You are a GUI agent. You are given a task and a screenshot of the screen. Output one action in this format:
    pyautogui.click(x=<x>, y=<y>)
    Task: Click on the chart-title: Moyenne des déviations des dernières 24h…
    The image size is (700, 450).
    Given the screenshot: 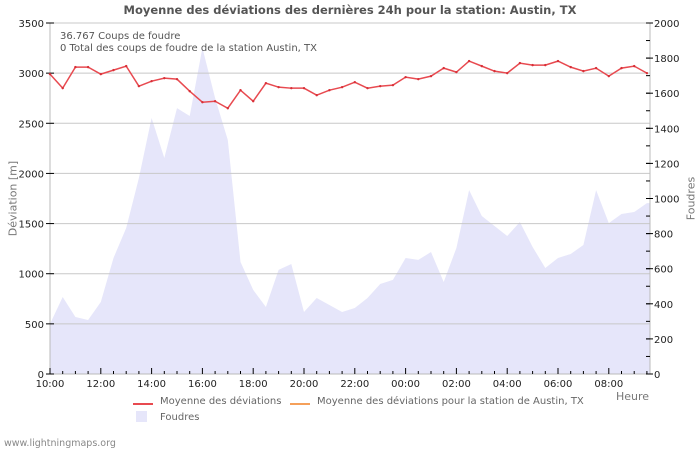 What is the action you would take?
    pyautogui.click(x=350, y=10)
    